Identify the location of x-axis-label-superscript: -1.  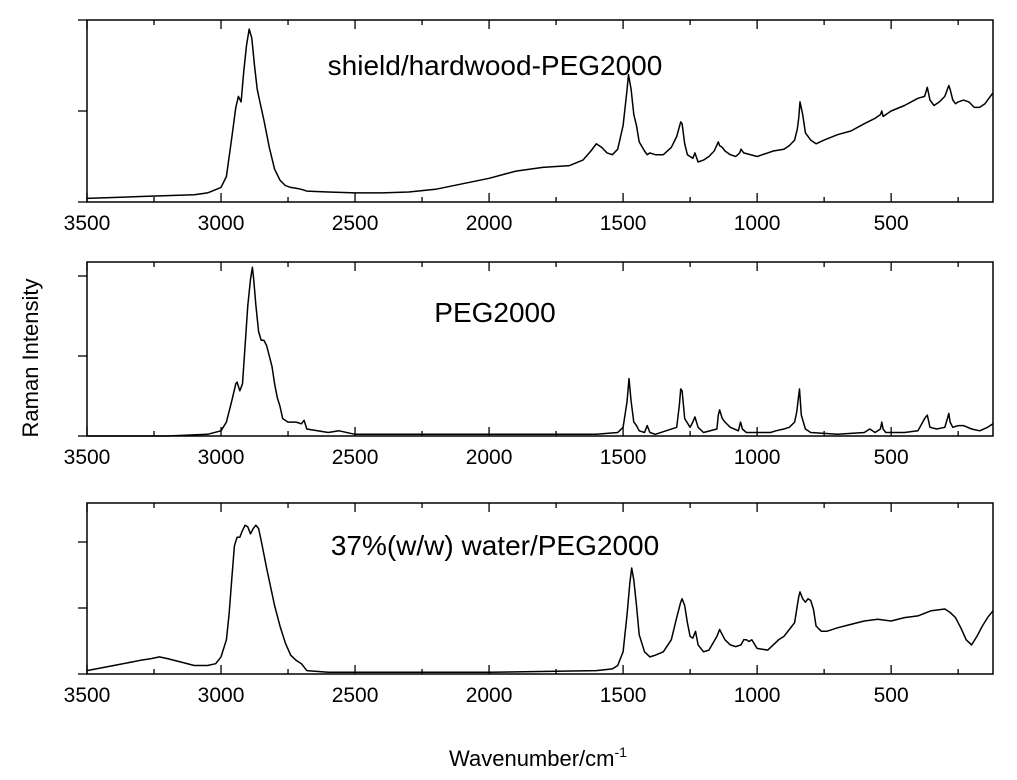
(621, 752).